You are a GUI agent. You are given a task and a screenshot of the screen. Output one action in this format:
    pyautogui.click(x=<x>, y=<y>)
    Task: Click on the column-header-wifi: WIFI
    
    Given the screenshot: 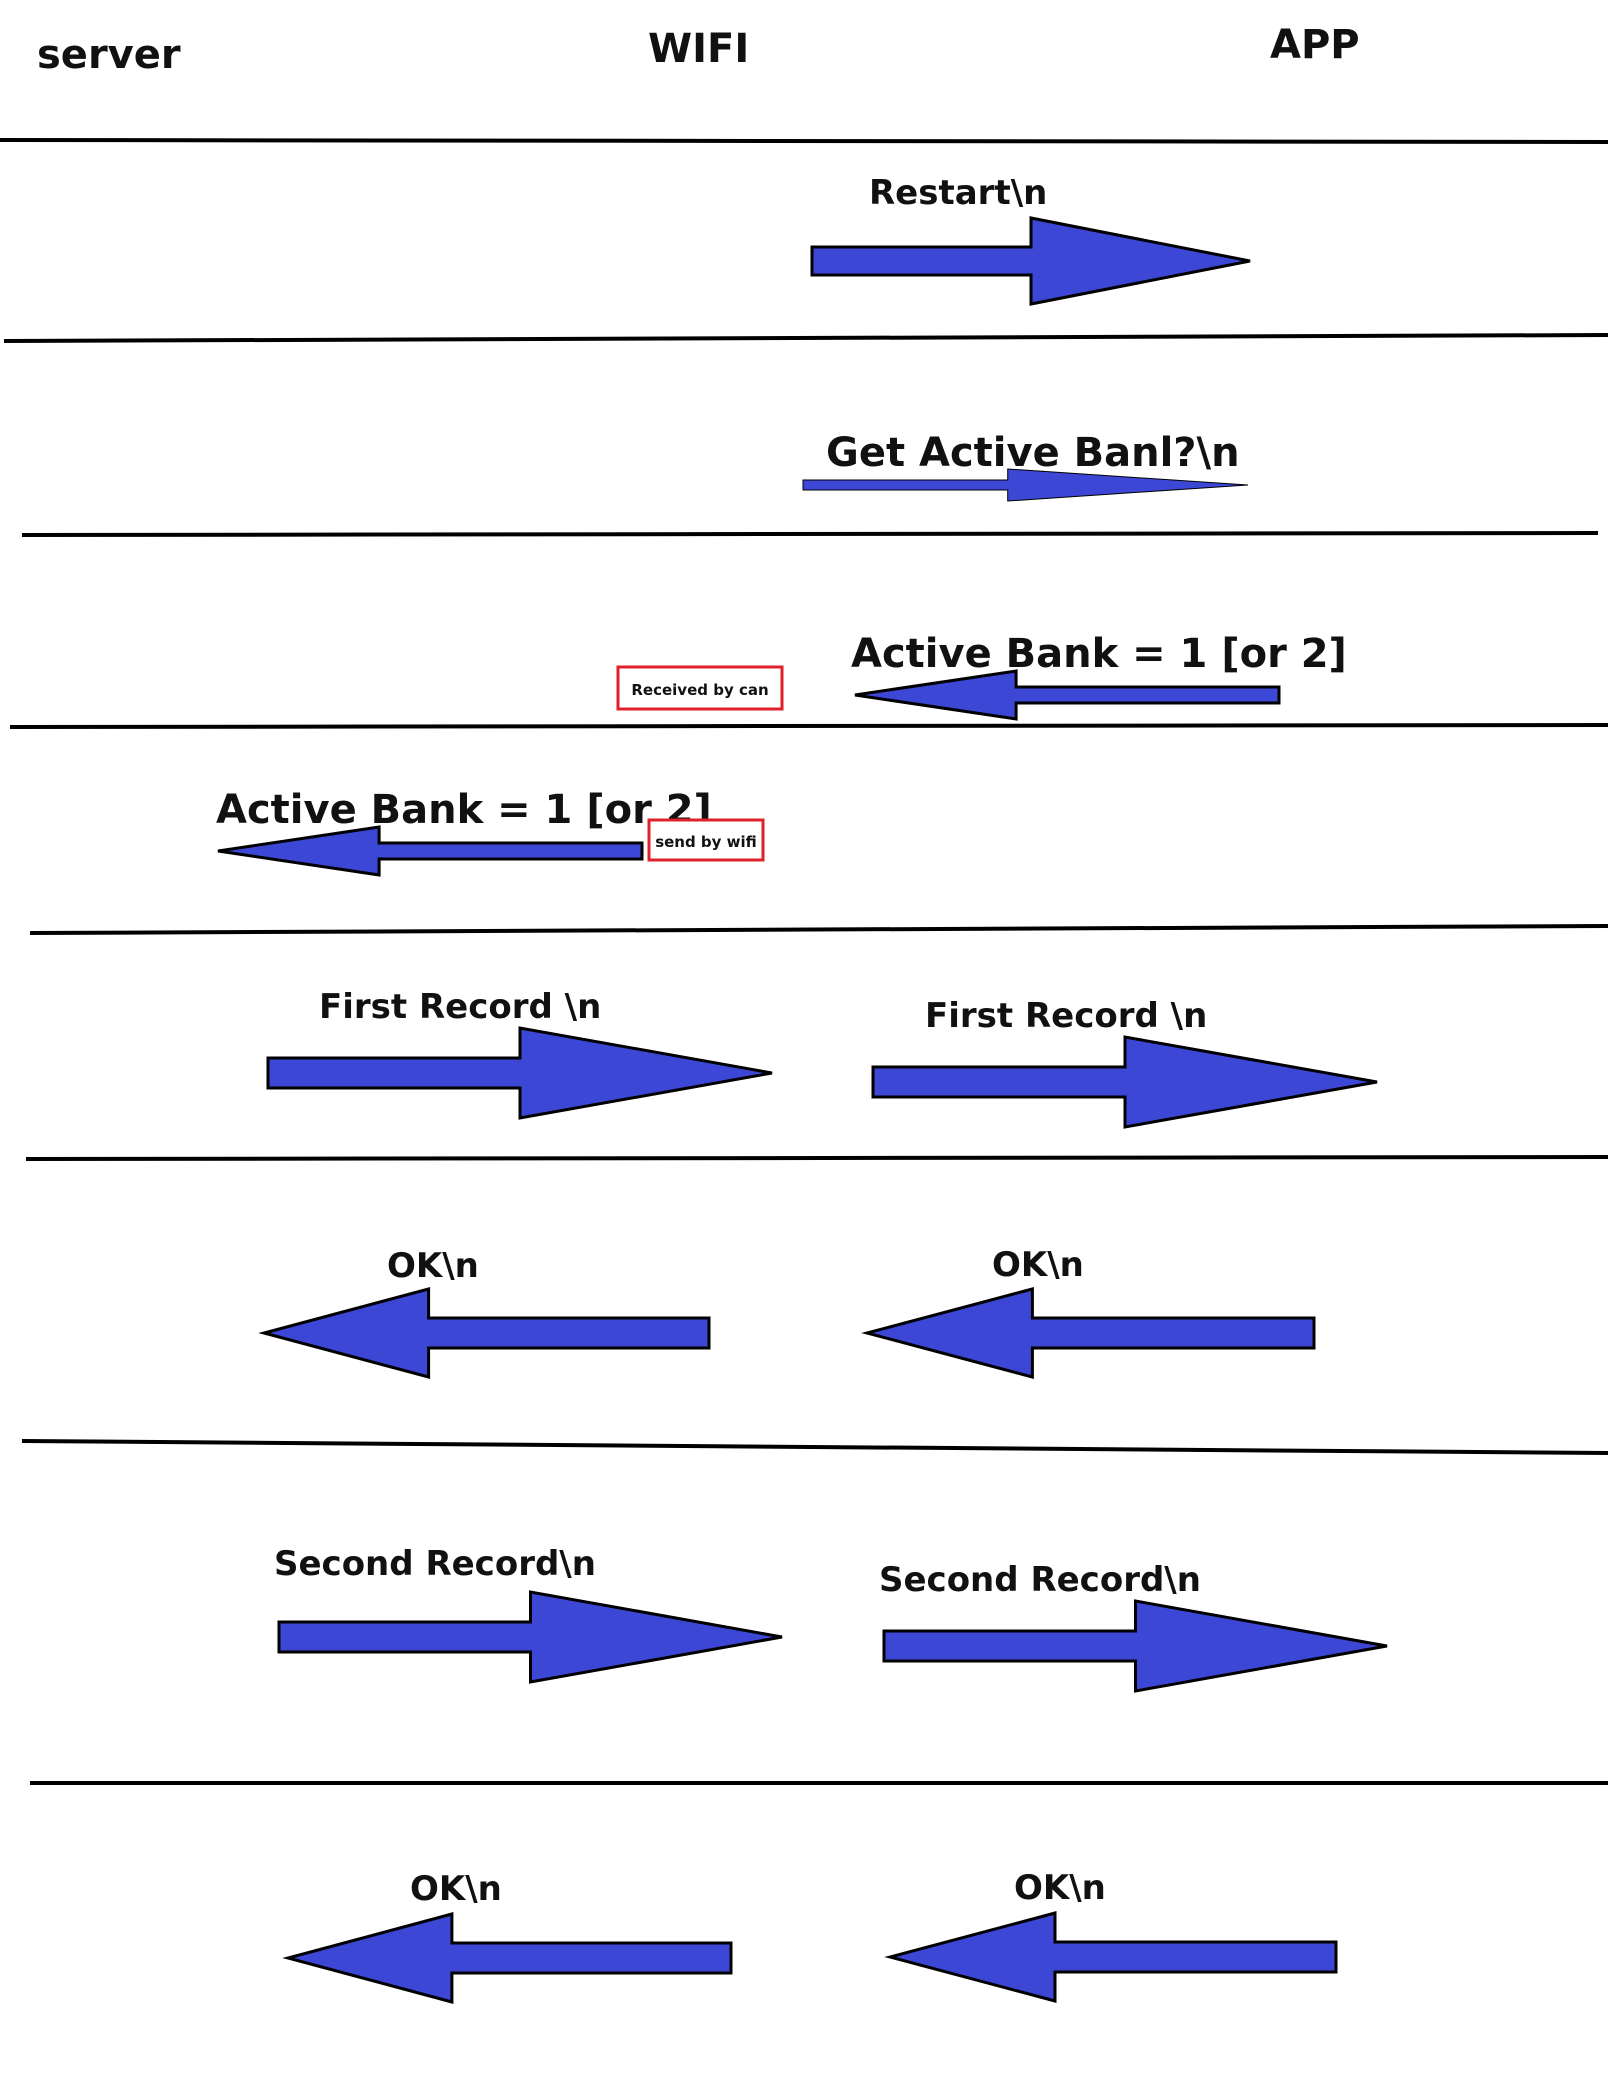 What is the action you would take?
    pyautogui.click(x=698, y=49)
    